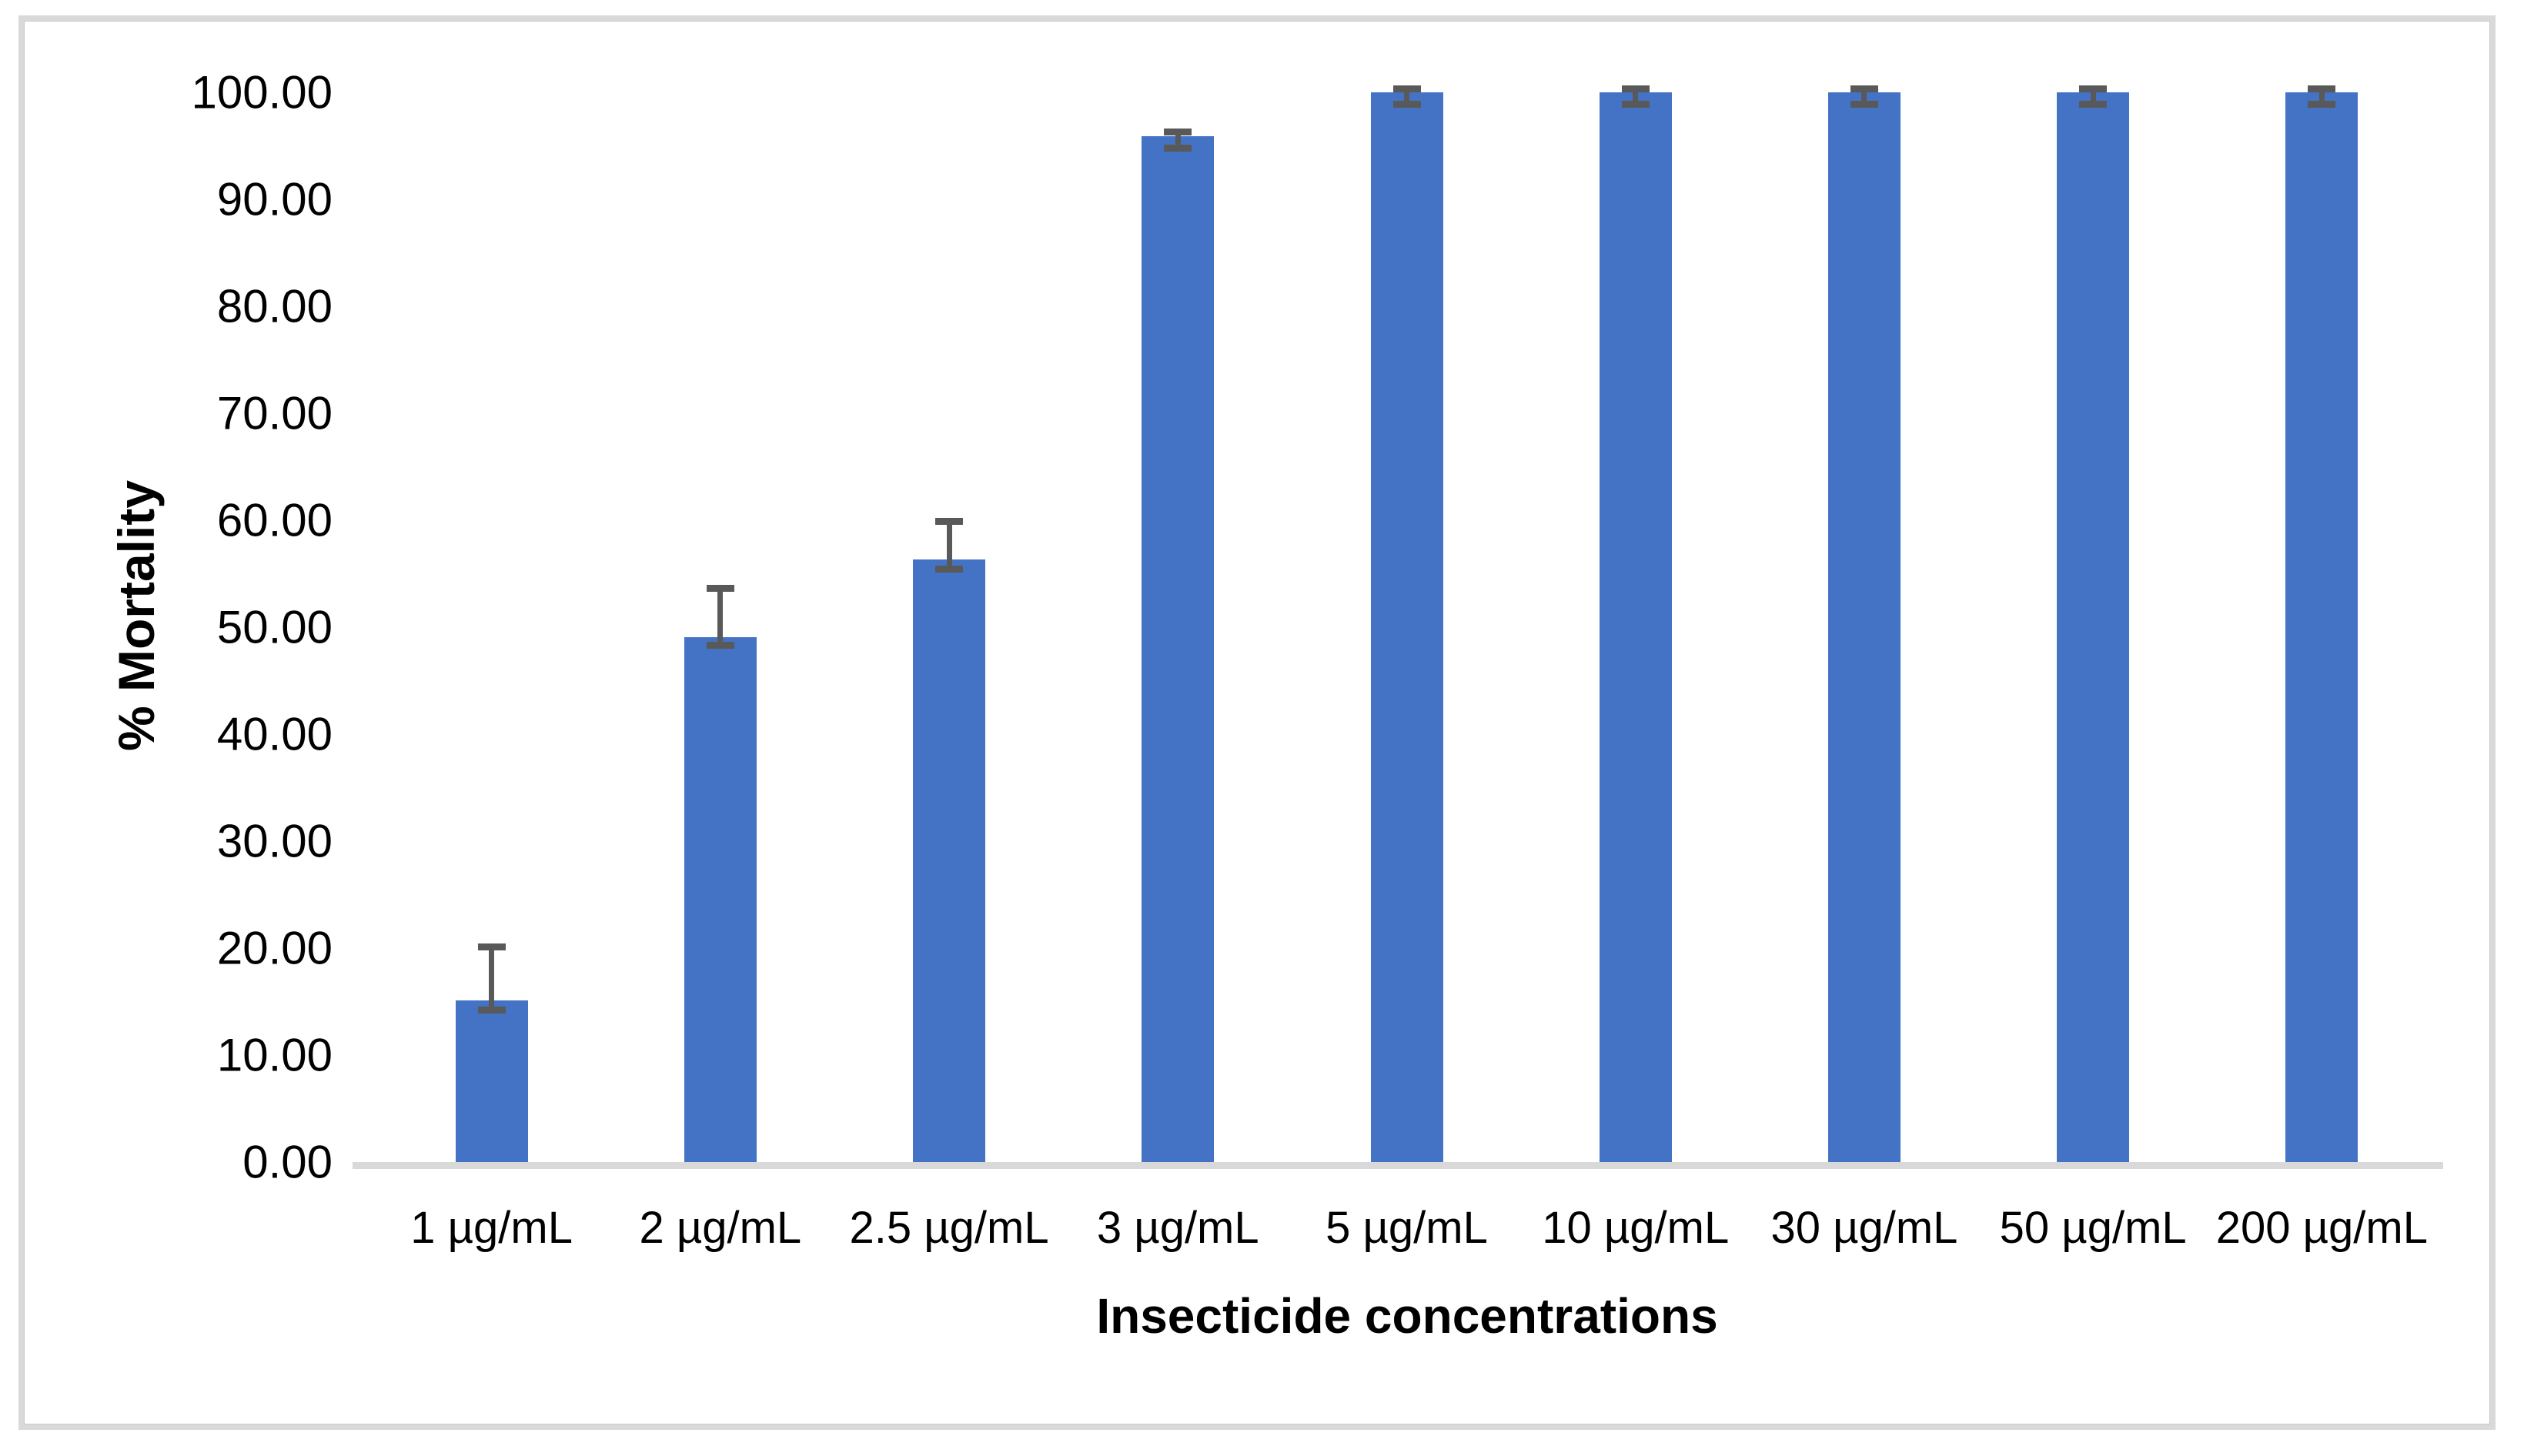 The image size is (2524, 1456). Describe the element at coordinates (2093, 1228) in the screenshot. I see `x-tick-label: 50 µg/mL` at that location.